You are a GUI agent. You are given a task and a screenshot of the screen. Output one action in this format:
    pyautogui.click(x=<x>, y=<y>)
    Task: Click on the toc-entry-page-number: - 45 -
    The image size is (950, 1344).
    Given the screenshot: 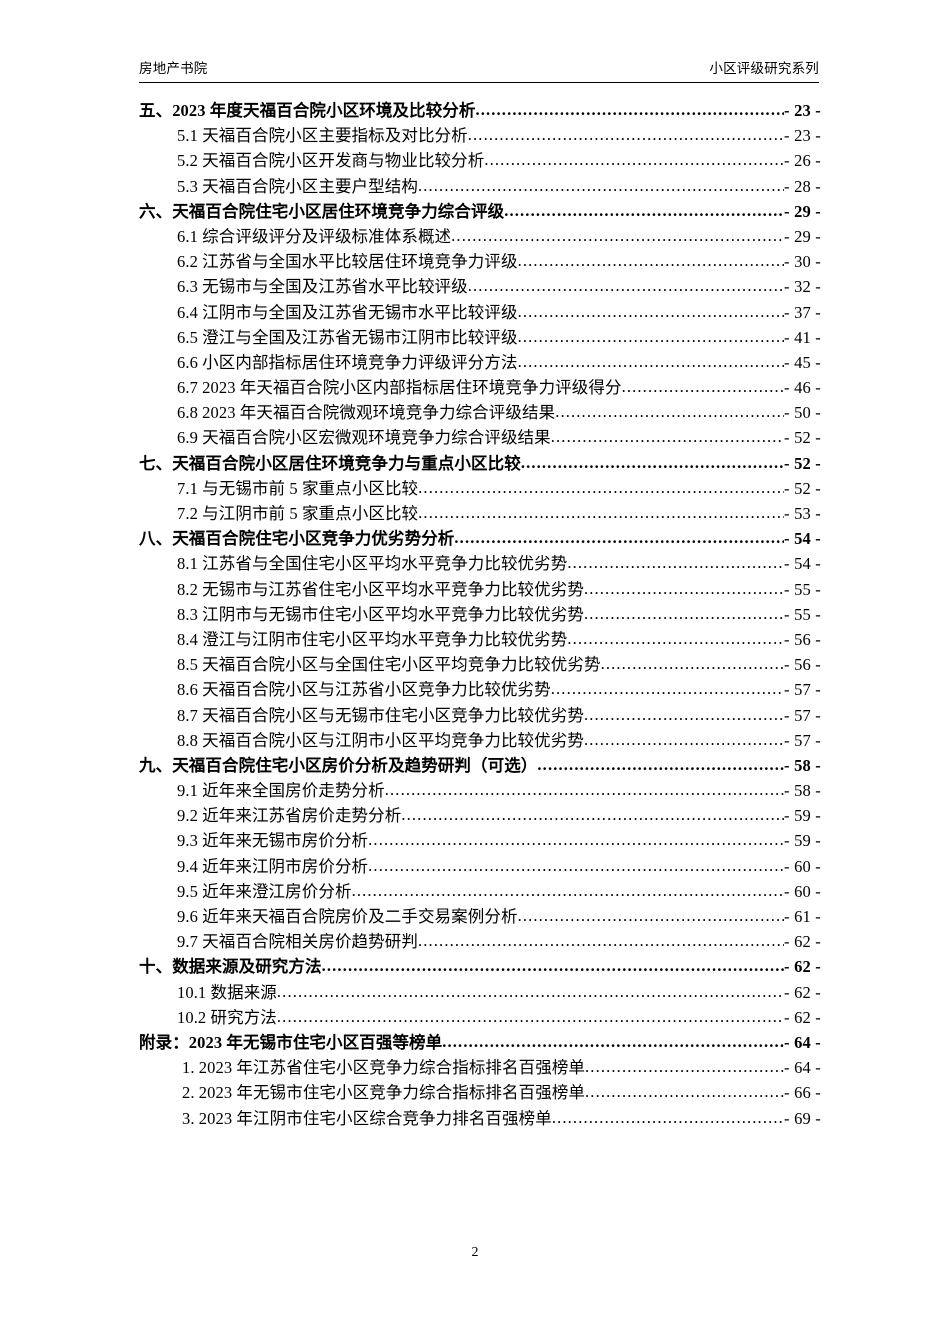 What is the action you would take?
    pyautogui.click(x=802, y=362)
    